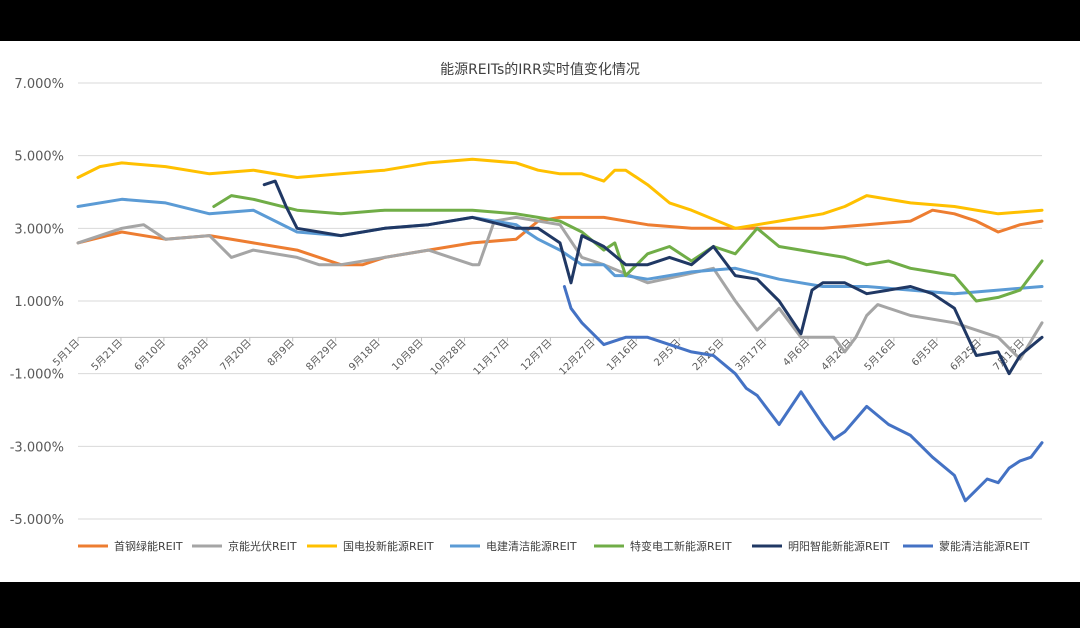 This screenshot has height=628, width=1080. I want to click on x-tick-label: 6月10日, so click(150, 355).